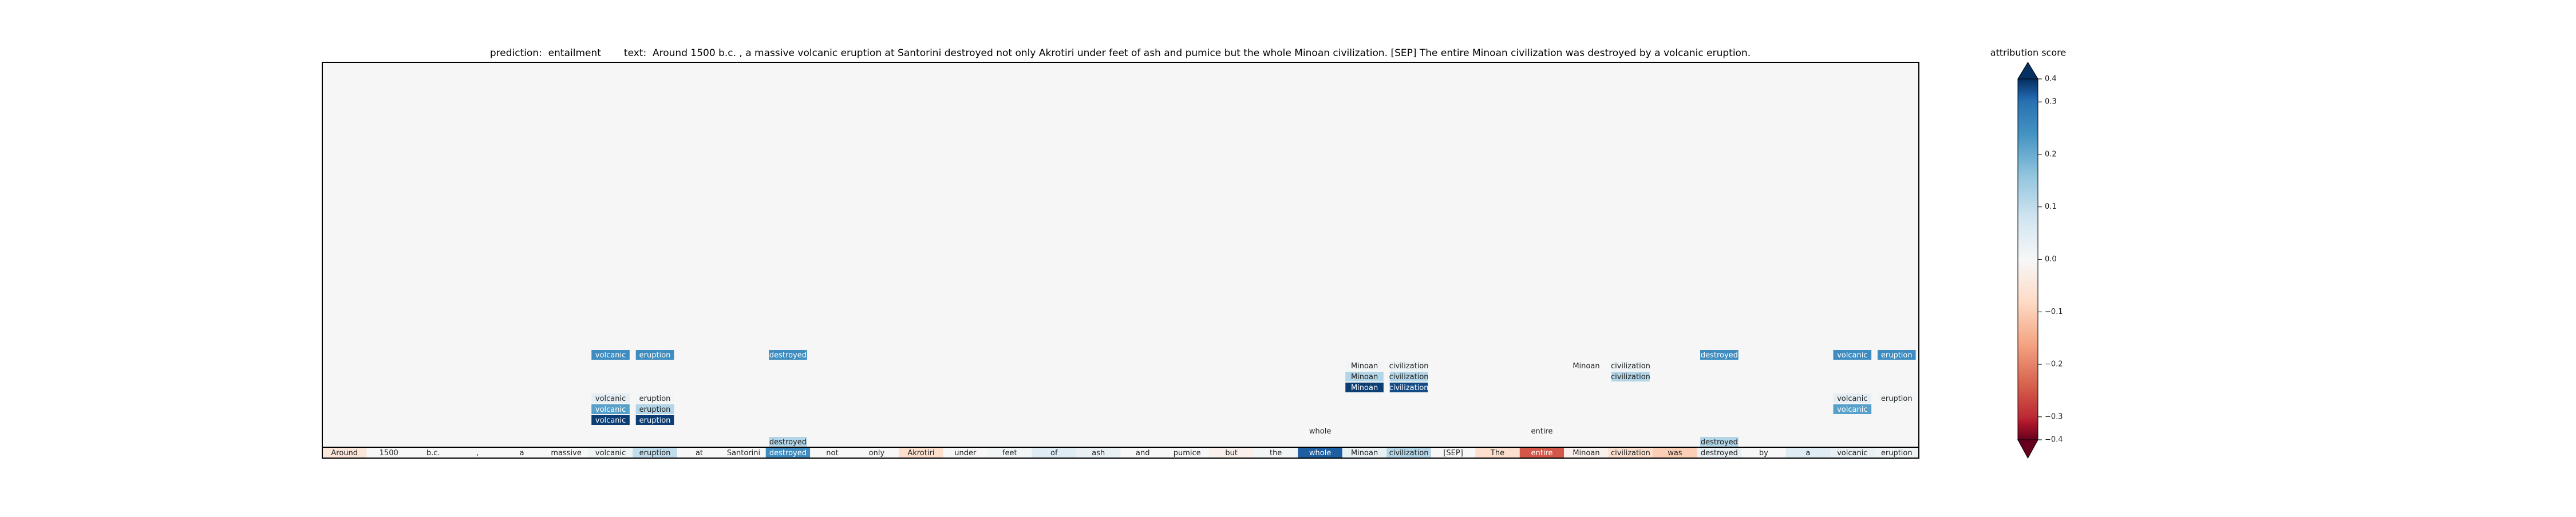 Image resolution: width=2576 pixels, height=517 pixels. What do you see at coordinates (1187, 453) in the screenshot?
I see `token-label: pumice` at bounding box center [1187, 453].